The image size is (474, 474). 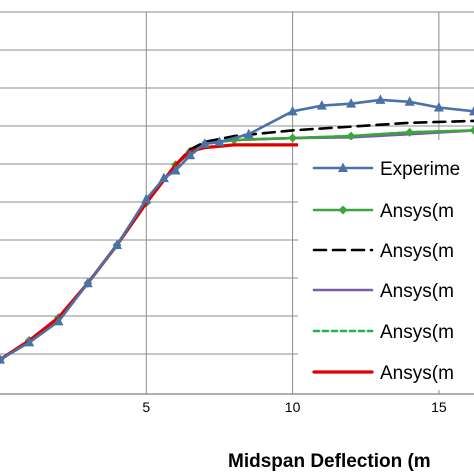 I want to click on x-tick-label-10: 10, so click(x=293, y=407).